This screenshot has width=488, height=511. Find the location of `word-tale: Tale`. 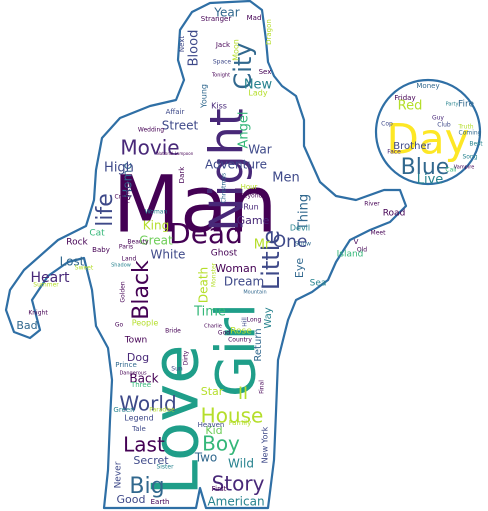

word-tale: Tale is located at coordinates (138, 429).